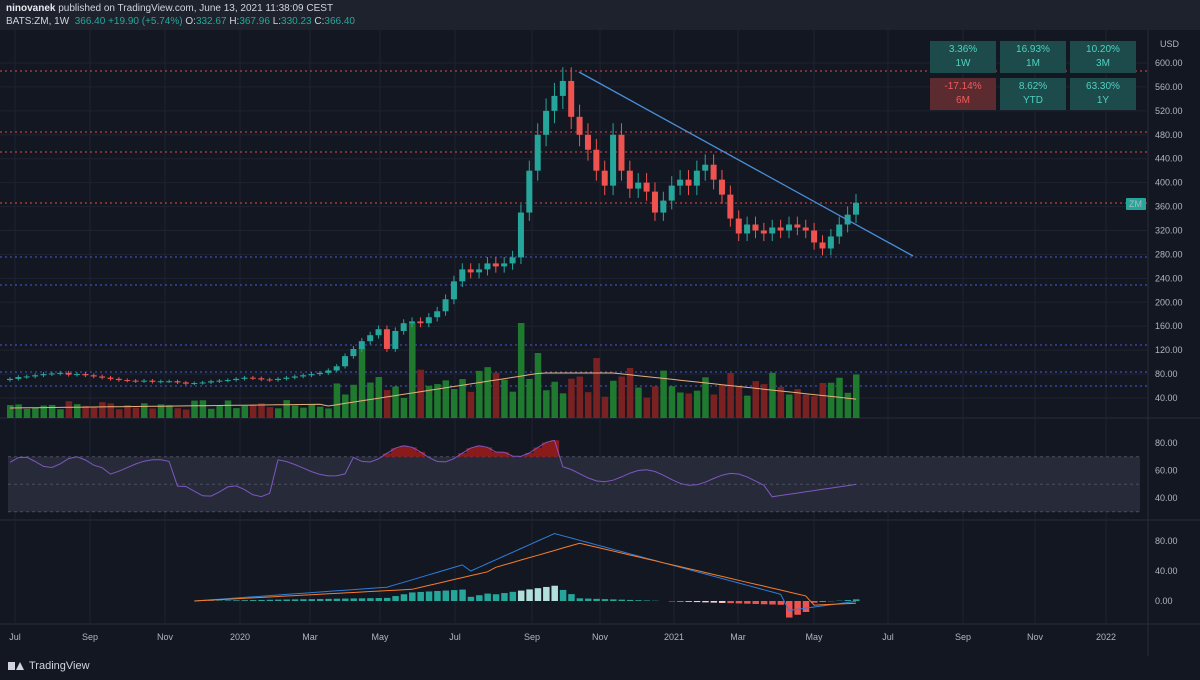 The width and height of the screenshot is (1200, 680). I want to click on price-tick-label: 280.00, so click(1169, 254).